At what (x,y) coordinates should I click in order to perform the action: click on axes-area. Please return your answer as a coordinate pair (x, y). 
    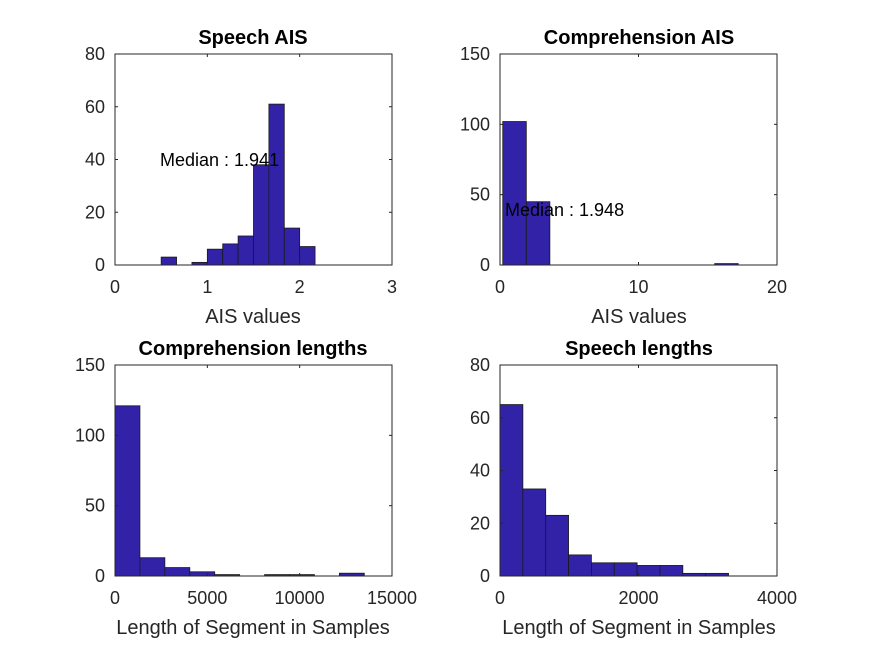
    Looking at the image, I should click on (253, 470).